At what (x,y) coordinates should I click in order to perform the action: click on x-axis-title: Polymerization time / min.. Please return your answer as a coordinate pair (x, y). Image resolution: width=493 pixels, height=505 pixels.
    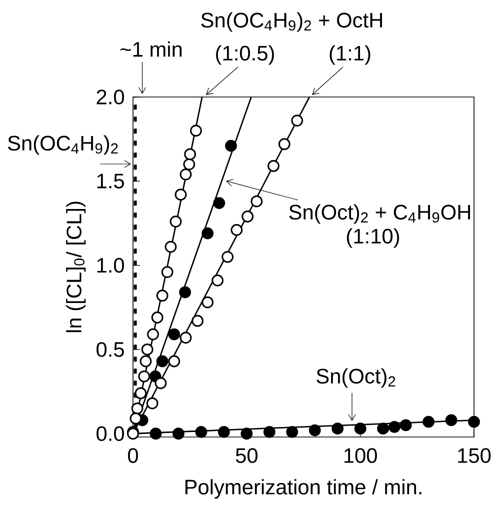
    Looking at the image, I should click on (303, 489).